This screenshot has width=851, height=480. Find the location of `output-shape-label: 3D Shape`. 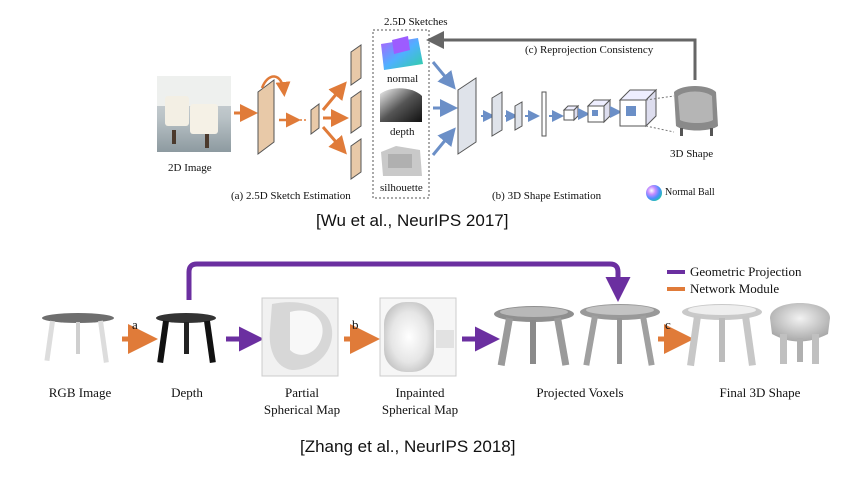

output-shape-label: 3D Shape is located at coordinates (692, 154).